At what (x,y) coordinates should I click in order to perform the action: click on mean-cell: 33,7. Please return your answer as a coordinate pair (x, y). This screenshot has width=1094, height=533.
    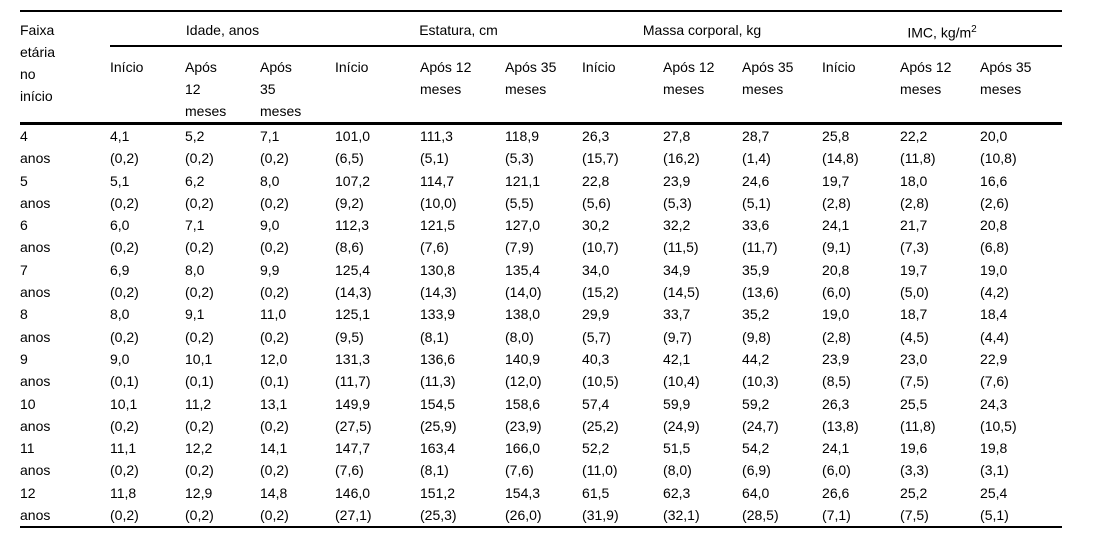
    Looking at the image, I should click on (677, 314).